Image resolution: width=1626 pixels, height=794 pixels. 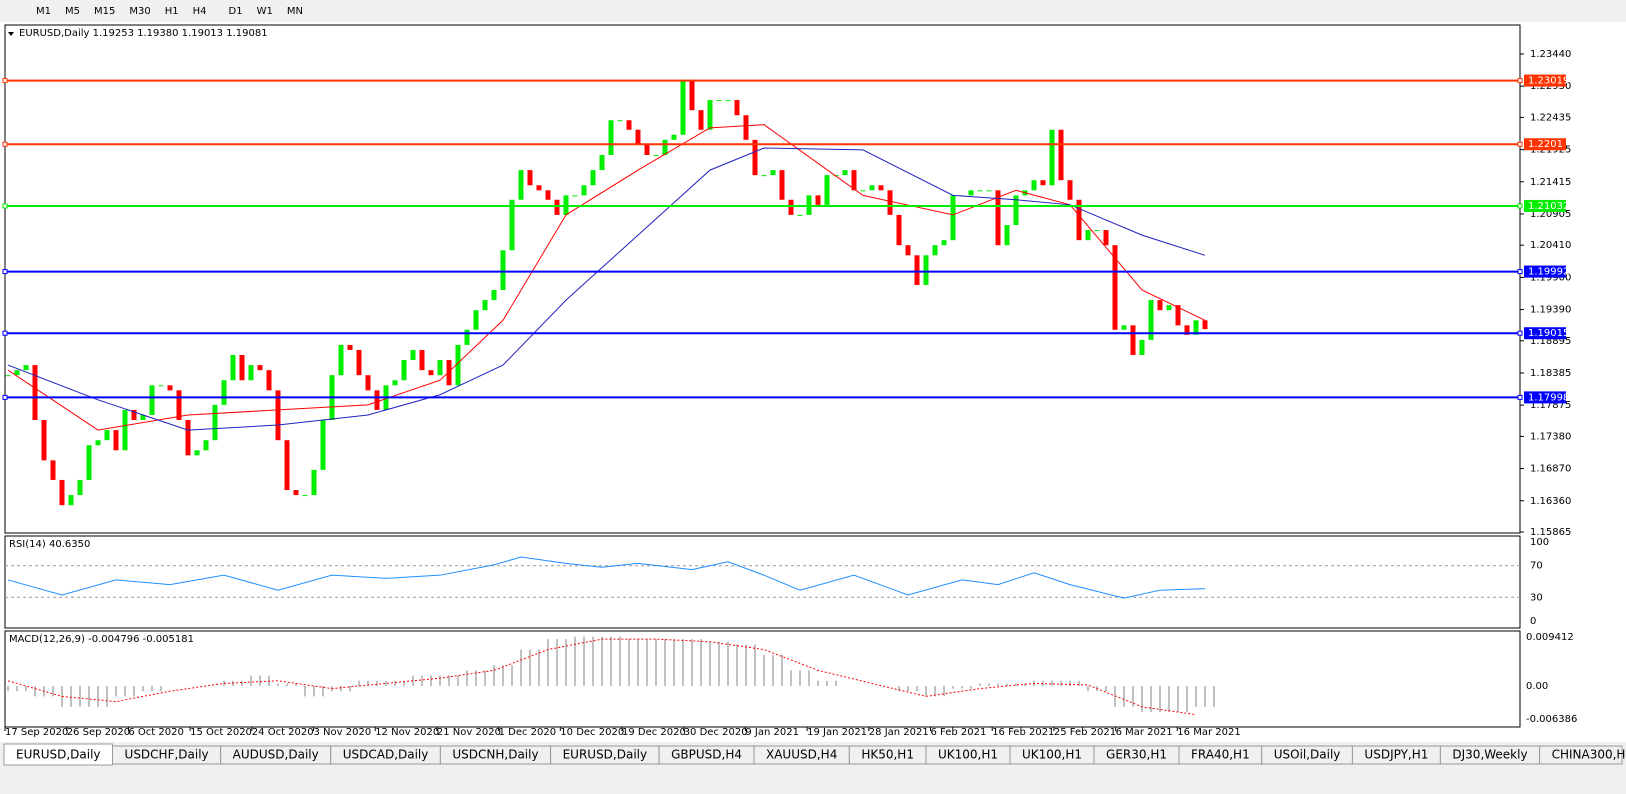 What do you see at coordinates (654, 732) in the screenshot?
I see `date-label: 19 Dec 2020` at bounding box center [654, 732].